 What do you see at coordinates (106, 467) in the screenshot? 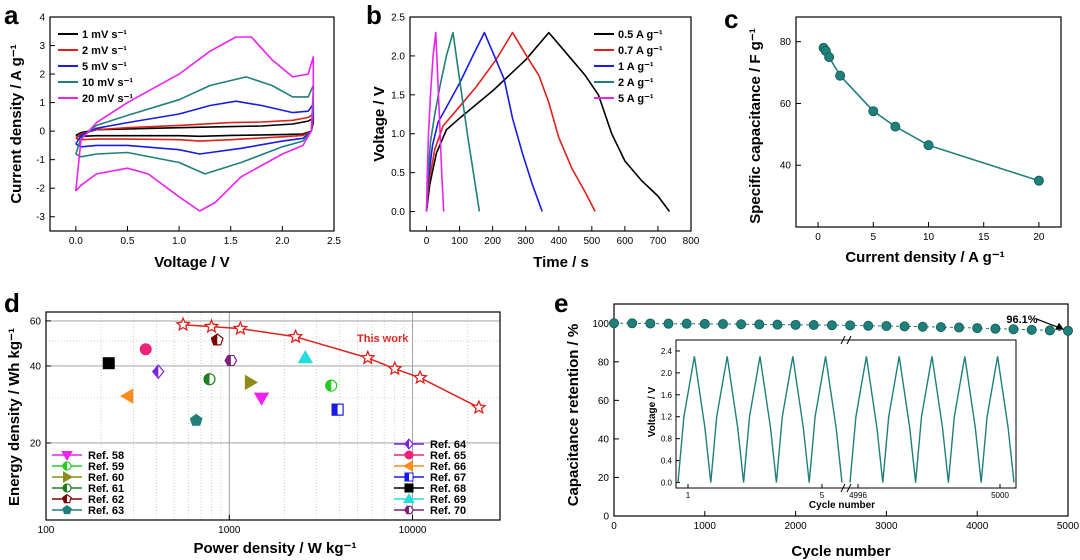
I see `panel-d-legend-label: Ref. 59` at bounding box center [106, 467].